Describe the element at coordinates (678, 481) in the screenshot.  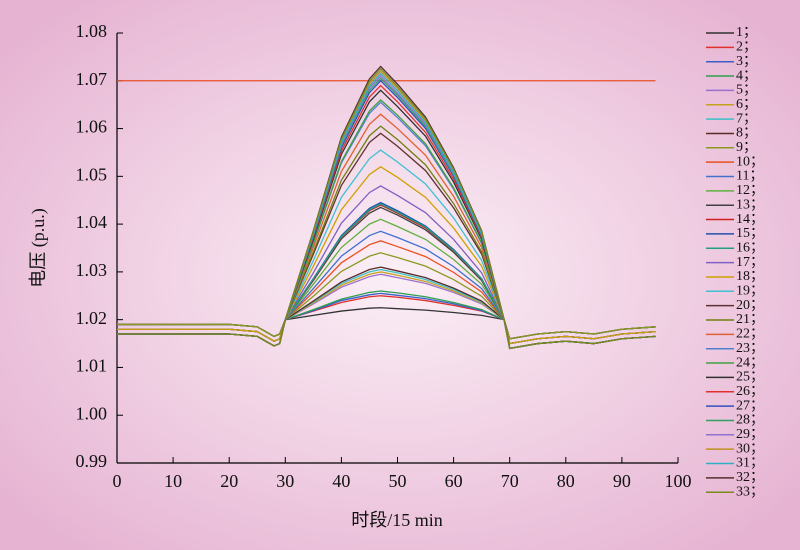
I see `x-tick-label: 100` at that location.